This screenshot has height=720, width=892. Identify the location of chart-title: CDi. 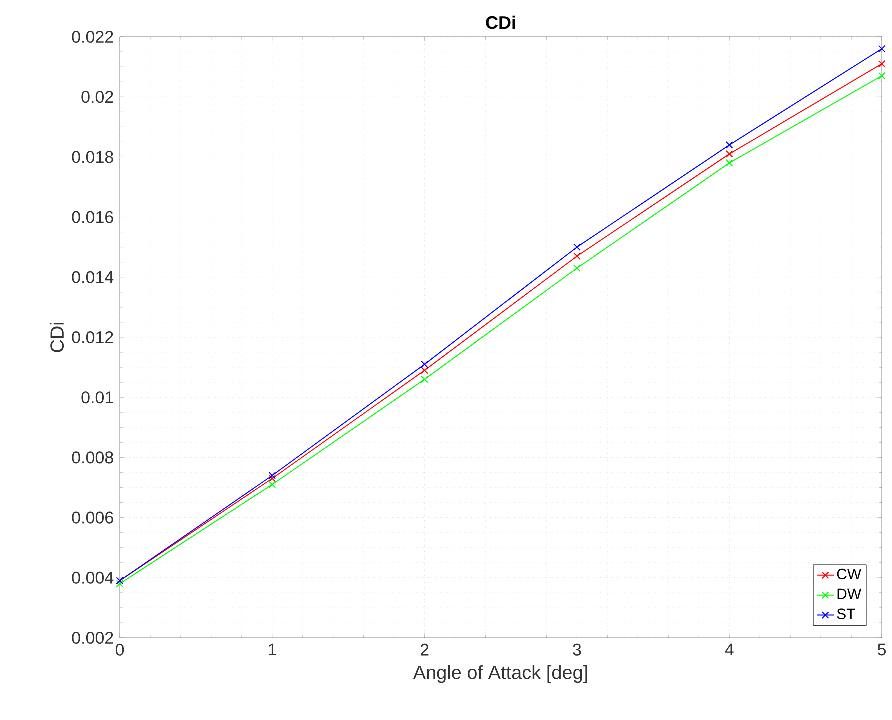
(501, 23).